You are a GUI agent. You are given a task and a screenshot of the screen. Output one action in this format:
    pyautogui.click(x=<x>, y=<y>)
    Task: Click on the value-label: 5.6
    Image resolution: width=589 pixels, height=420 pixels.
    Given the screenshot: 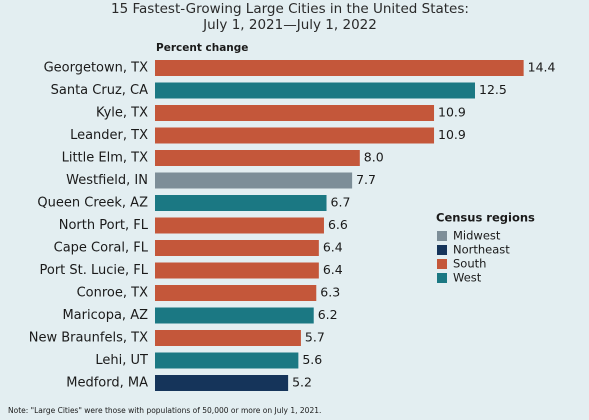 What is the action you would take?
    pyautogui.click(x=312, y=359)
    